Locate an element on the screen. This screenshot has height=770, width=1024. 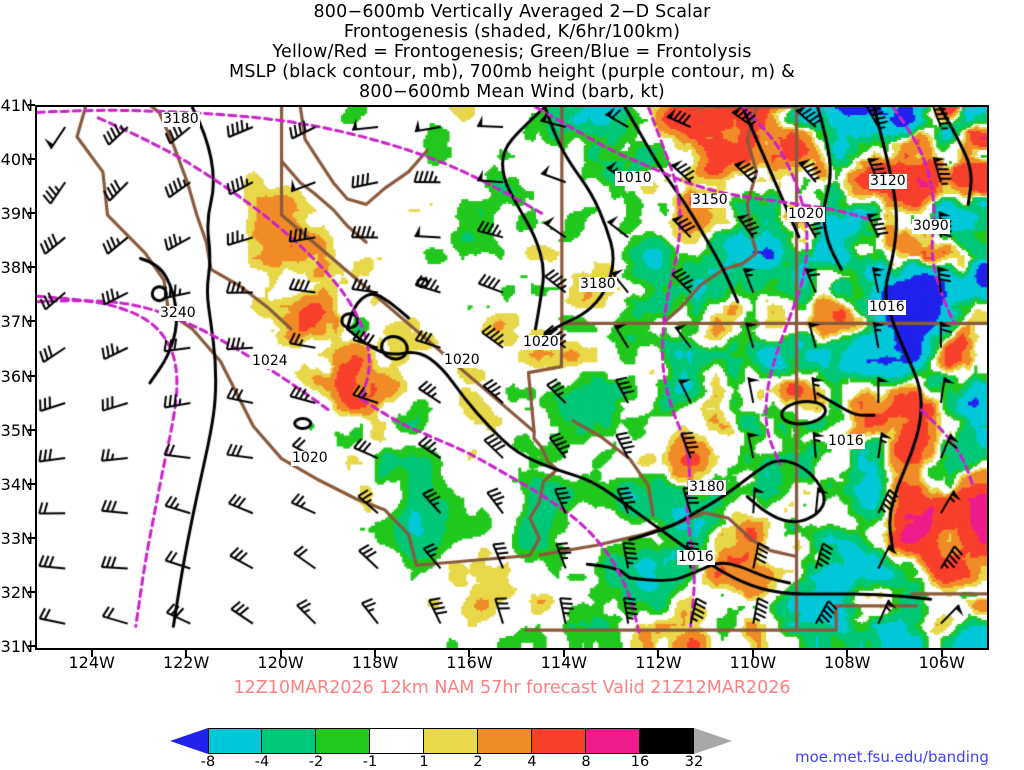
contour-label-mslp-1016-15: 1016 is located at coordinates (696, 557).